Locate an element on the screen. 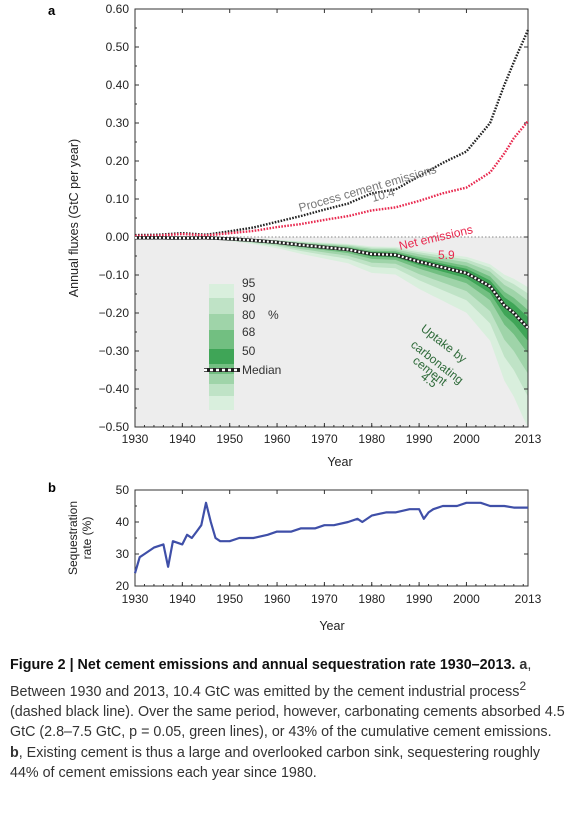 The height and width of the screenshot is (835, 574). y-tick-label: 20 is located at coordinates (123, 586).